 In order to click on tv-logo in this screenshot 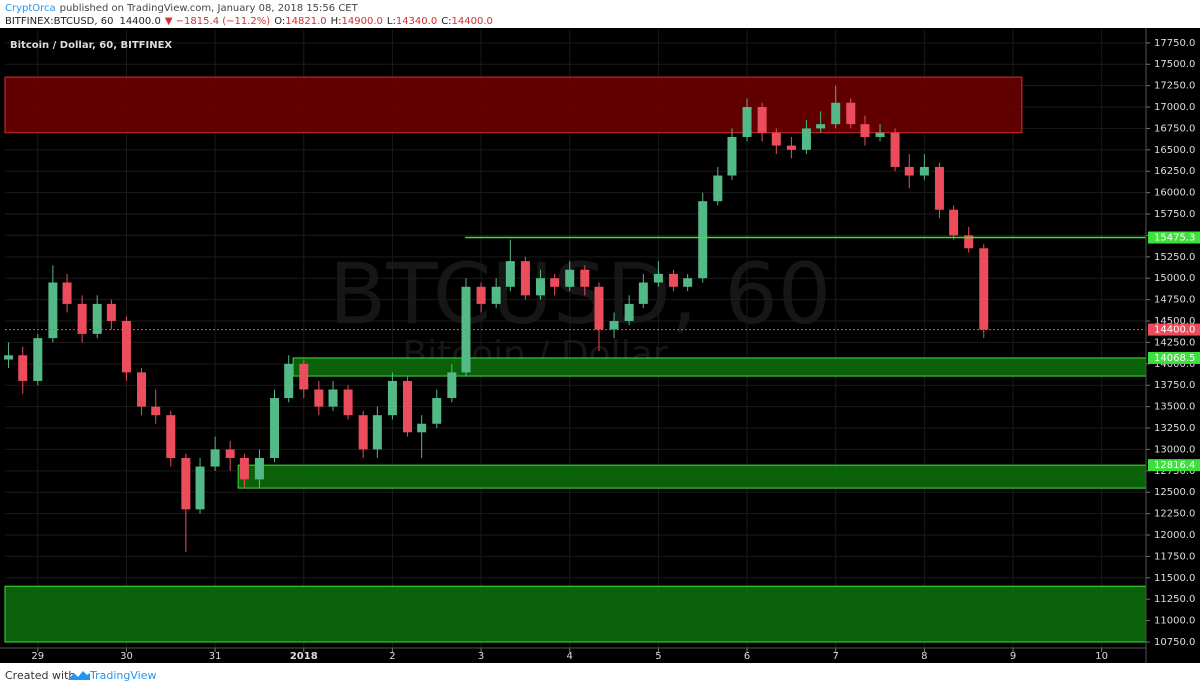, I will do `click(79, 675)`.